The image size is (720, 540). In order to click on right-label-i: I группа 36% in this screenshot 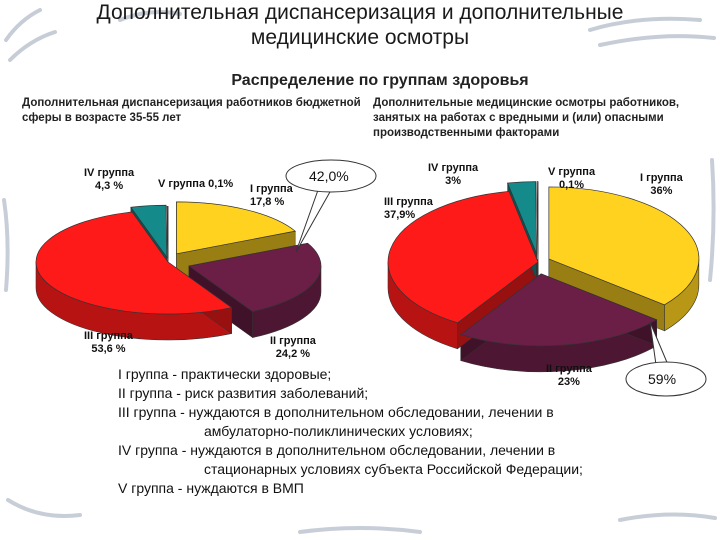, I will do `click(661, 185)`.